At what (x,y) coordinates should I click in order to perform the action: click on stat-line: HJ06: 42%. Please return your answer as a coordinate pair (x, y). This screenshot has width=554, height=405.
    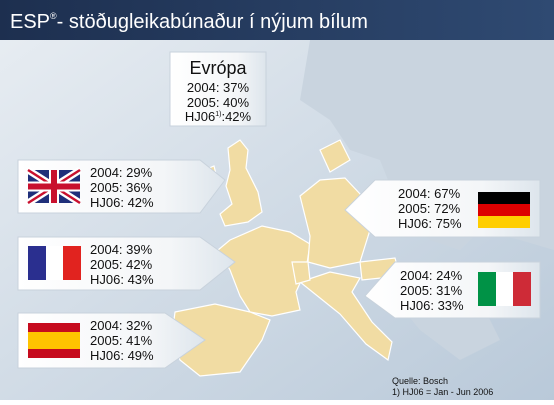
    Looking at the image, I should click on (122, 202).